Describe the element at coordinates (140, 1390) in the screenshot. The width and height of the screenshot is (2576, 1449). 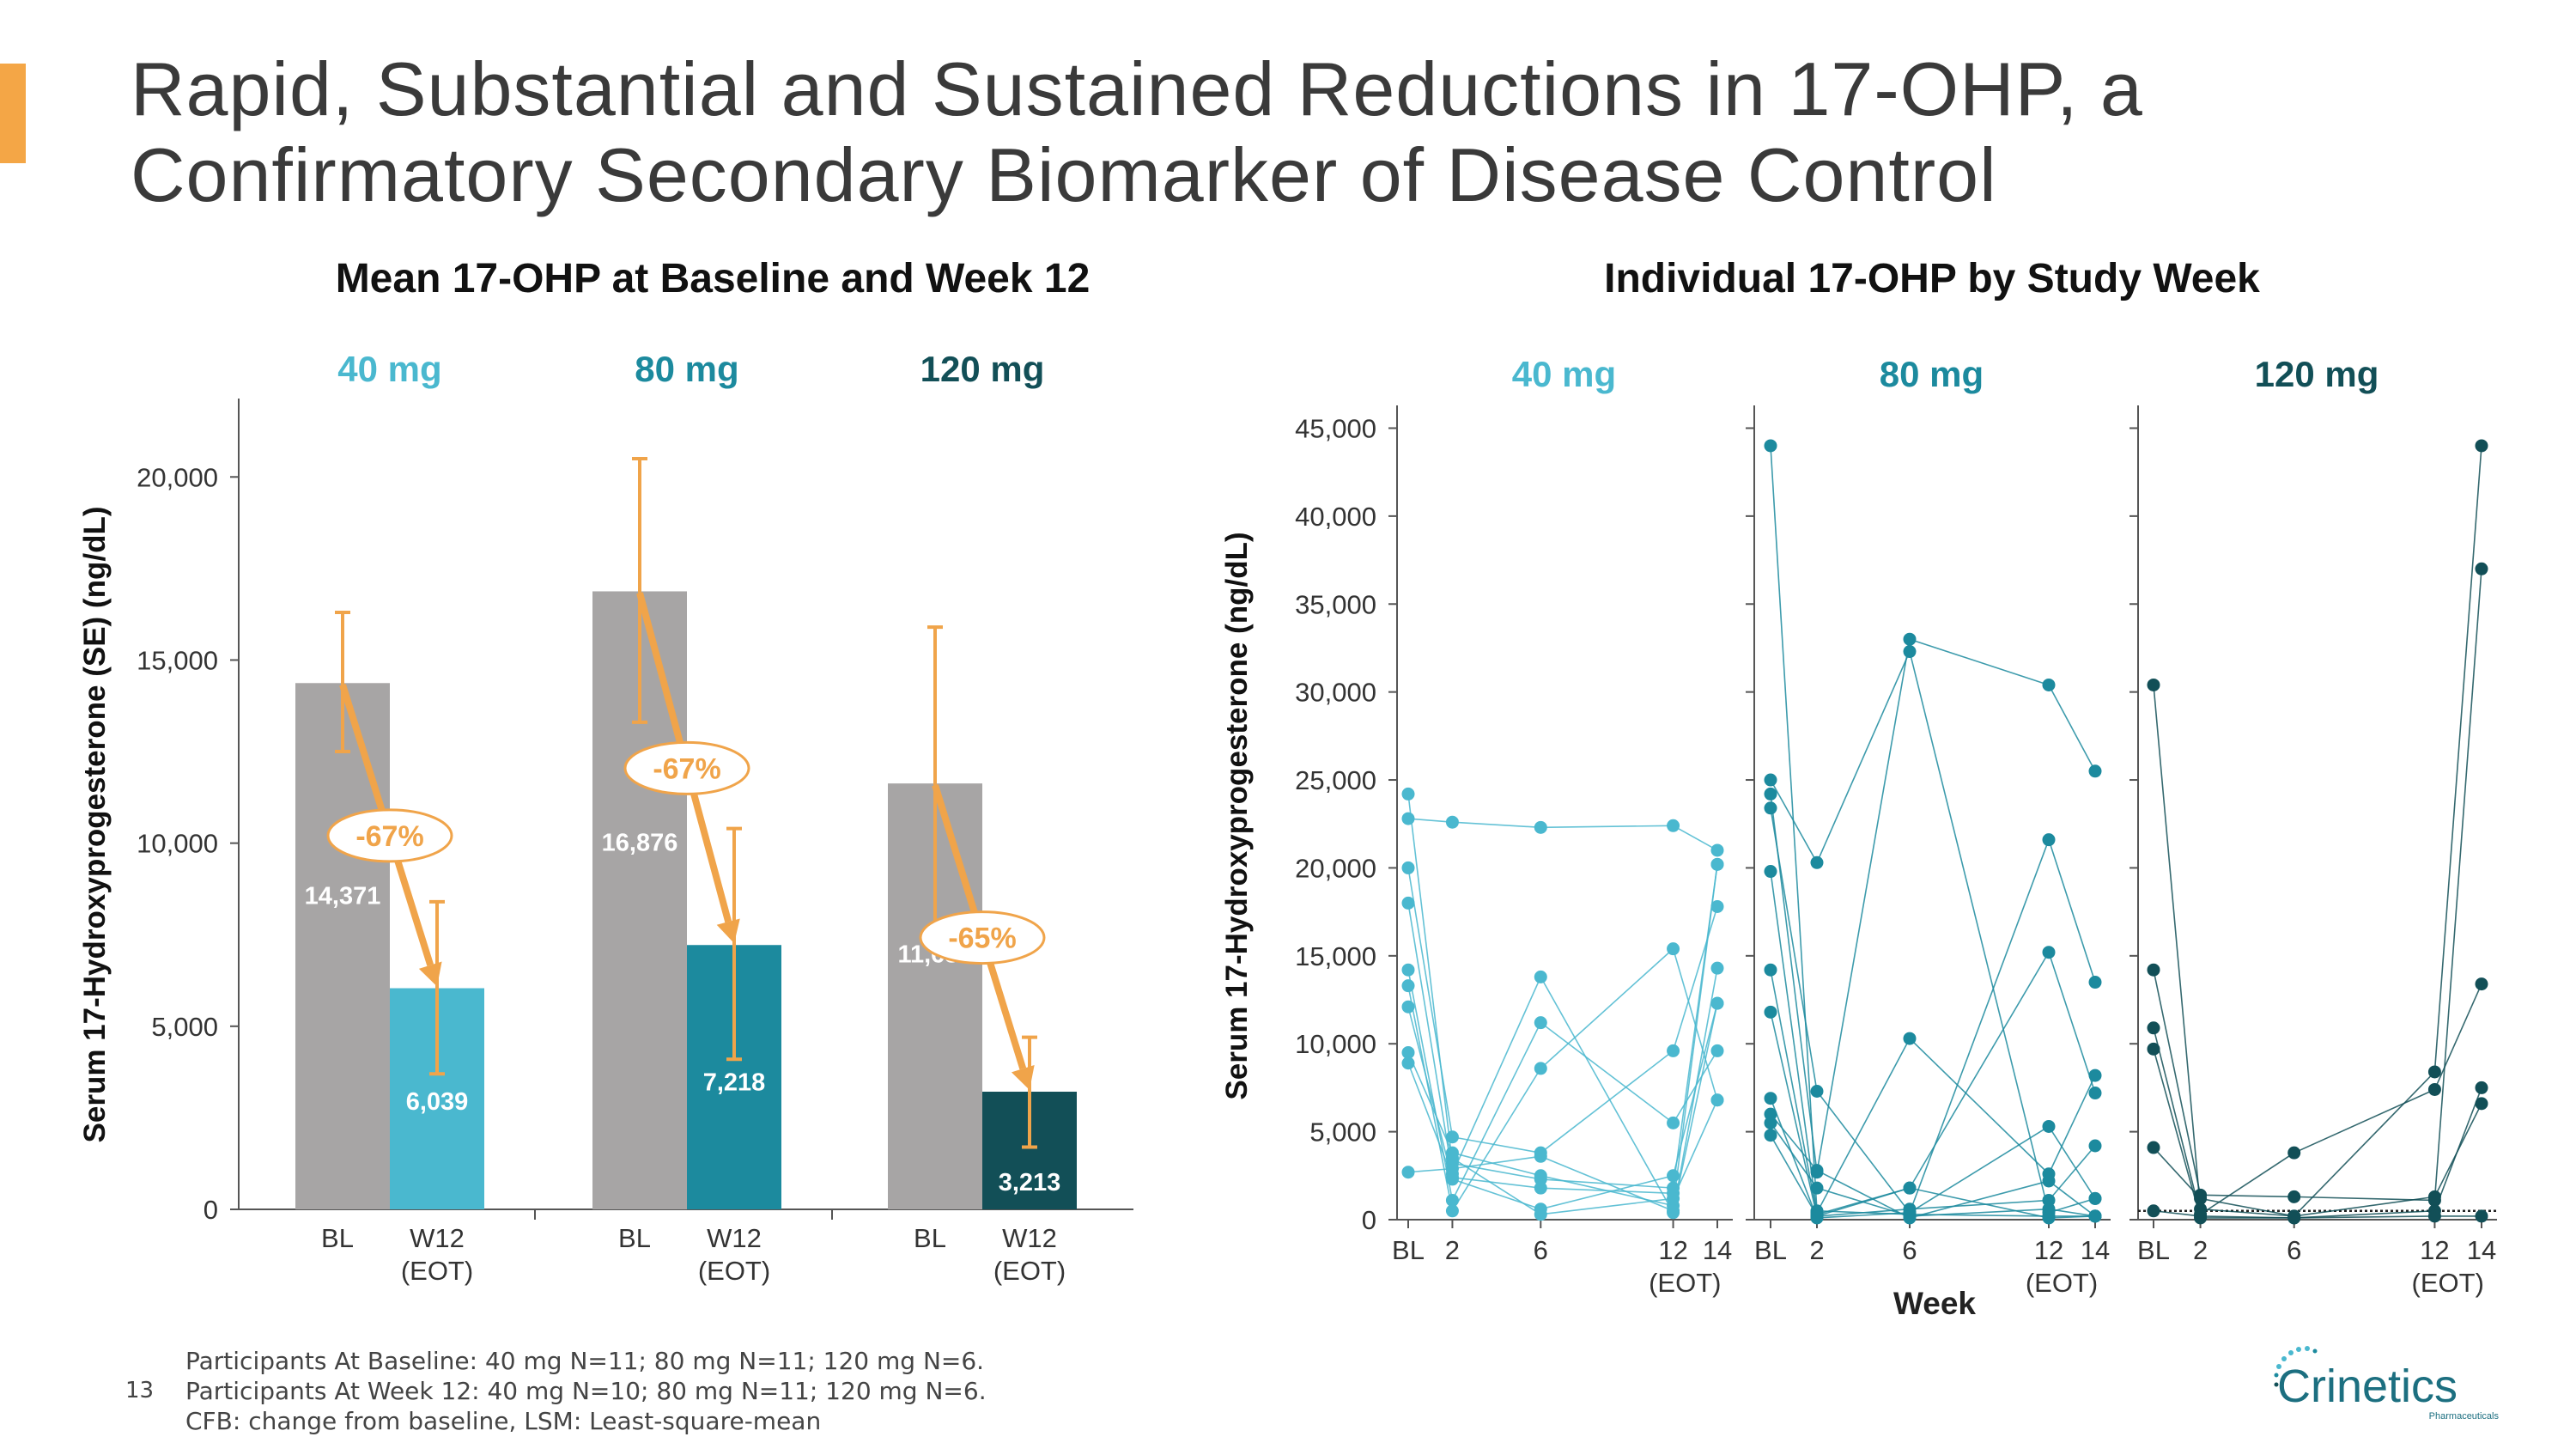
I see `page-number: 13` at that location.